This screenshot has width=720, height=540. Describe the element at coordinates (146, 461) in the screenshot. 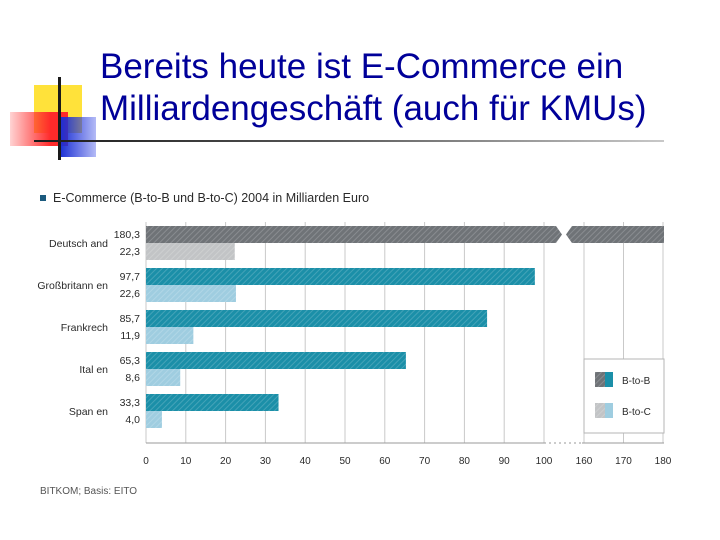

I see `x-tick-label: 0` at that location.